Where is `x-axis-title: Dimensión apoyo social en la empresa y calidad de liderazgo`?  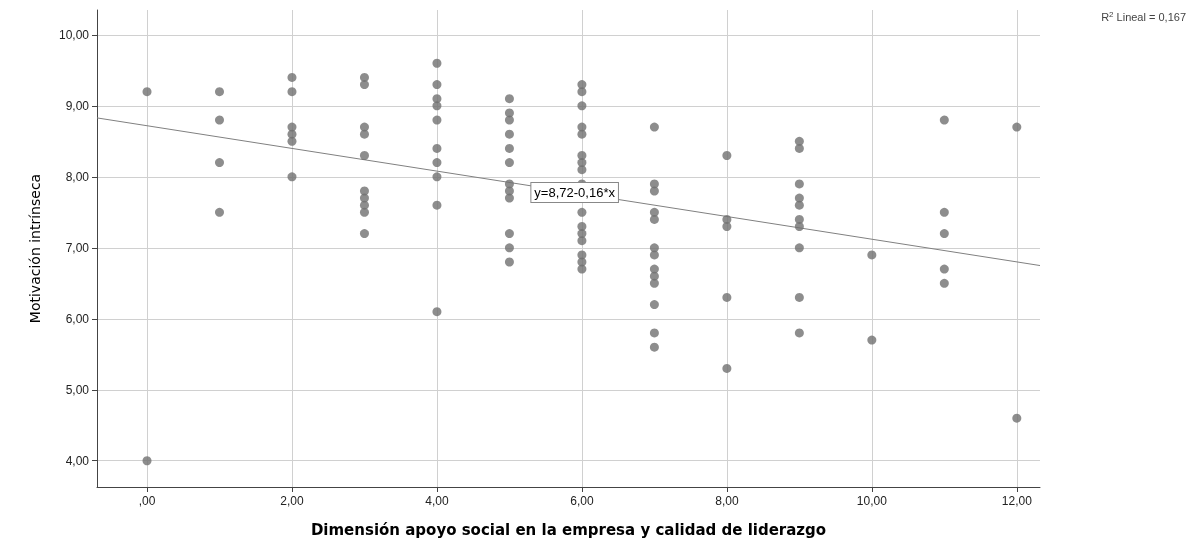
x-axis-title: Dimensión apoyo social en la empresa y calidad de liderazgo is located at coordinates (568, 529).